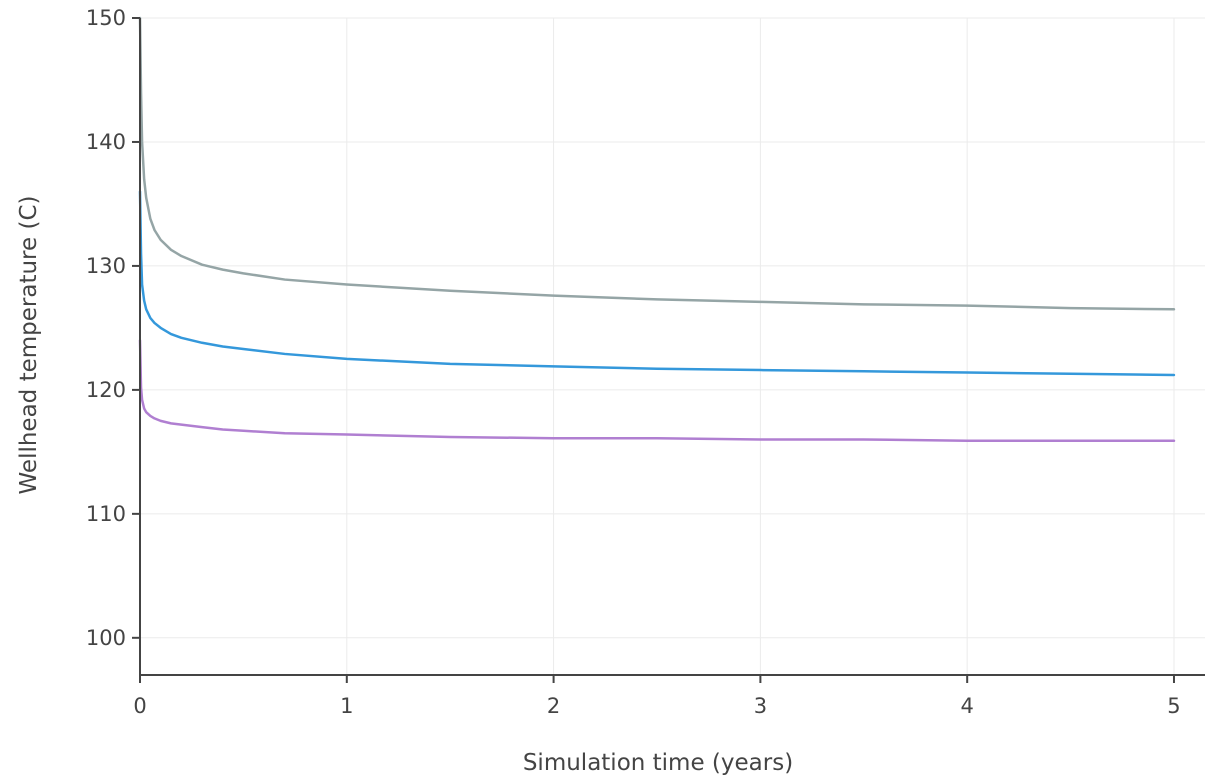 The width and height of the screenshot is (1206, 780). I want to click on x-tick-label: 5, so click(1173, 706).